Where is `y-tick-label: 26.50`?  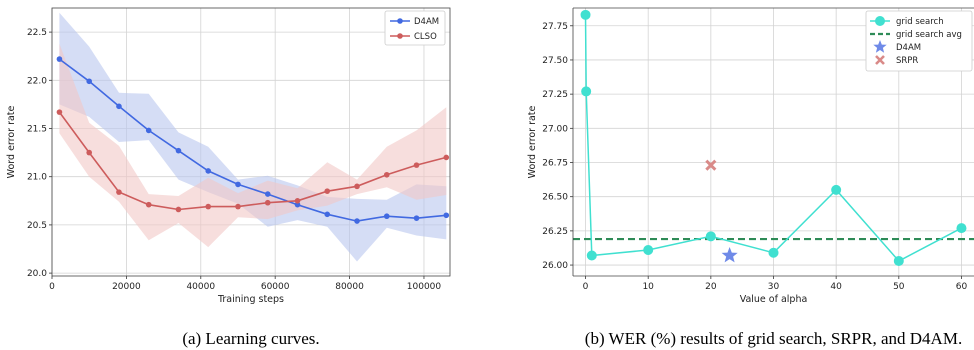 y-tick-label: 26.50 is located at coordinates (555, 198).